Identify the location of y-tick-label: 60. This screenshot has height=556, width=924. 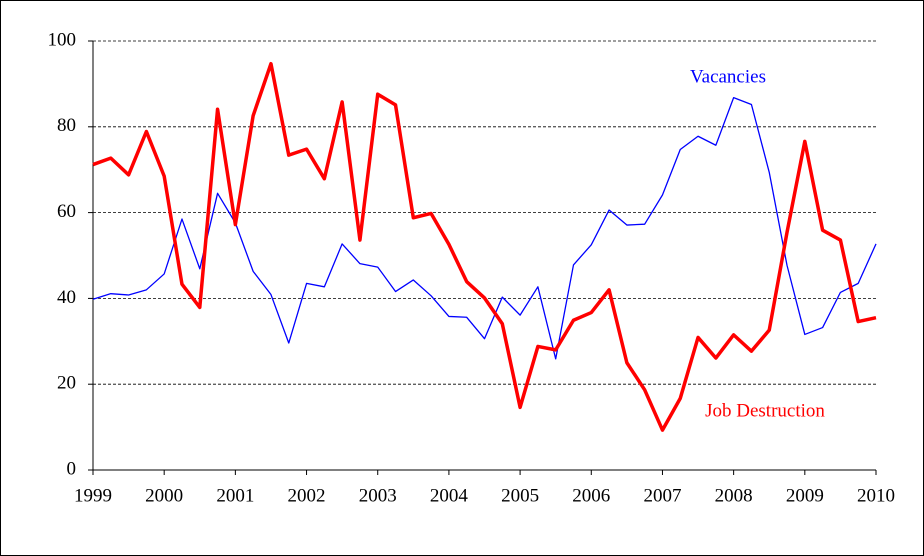
(66, 211).